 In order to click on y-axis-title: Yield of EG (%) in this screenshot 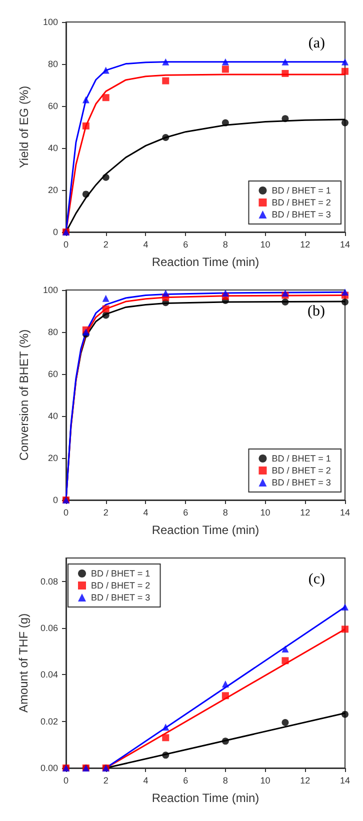, I will do `click(24, 127)`.